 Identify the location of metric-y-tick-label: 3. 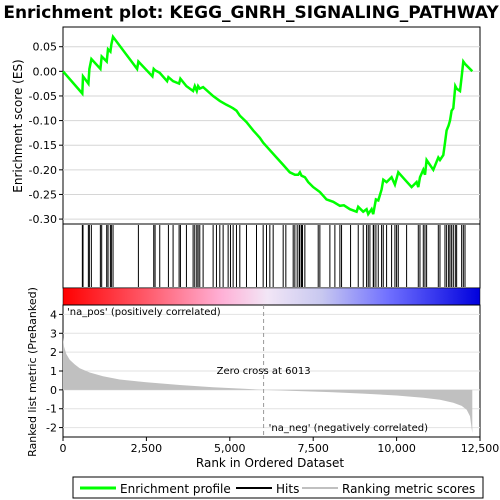
(53, 333).